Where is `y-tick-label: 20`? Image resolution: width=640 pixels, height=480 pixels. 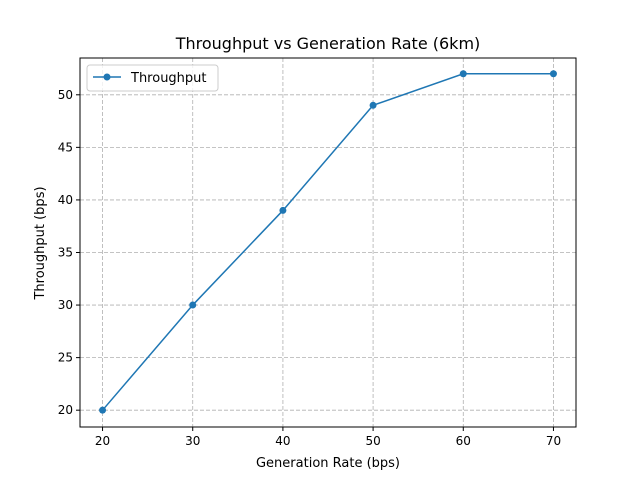
y-tick-label: 20 is located at coordinates (65, 410).